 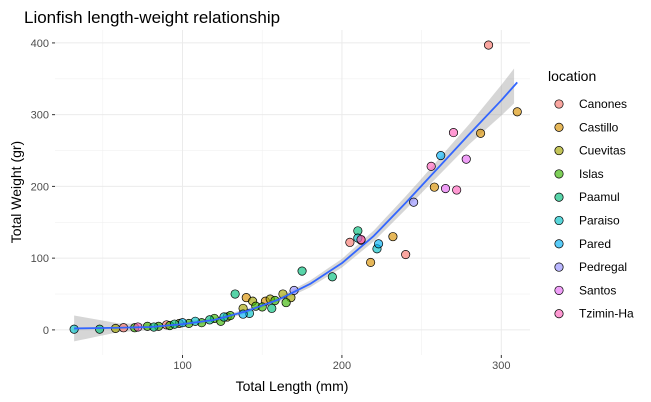 What do you see at coordinates (40, 187) in the screenshot?
I see `y-tick-label: 200` at bounding box center [40, 187].